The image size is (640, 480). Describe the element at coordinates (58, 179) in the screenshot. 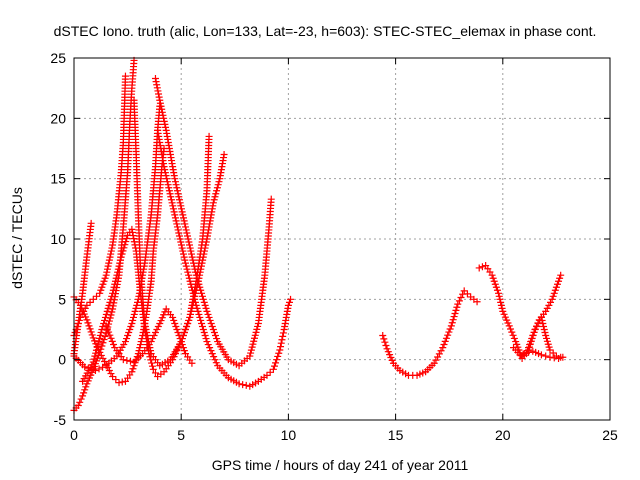

I see `y-tick-label: 15` at that location.